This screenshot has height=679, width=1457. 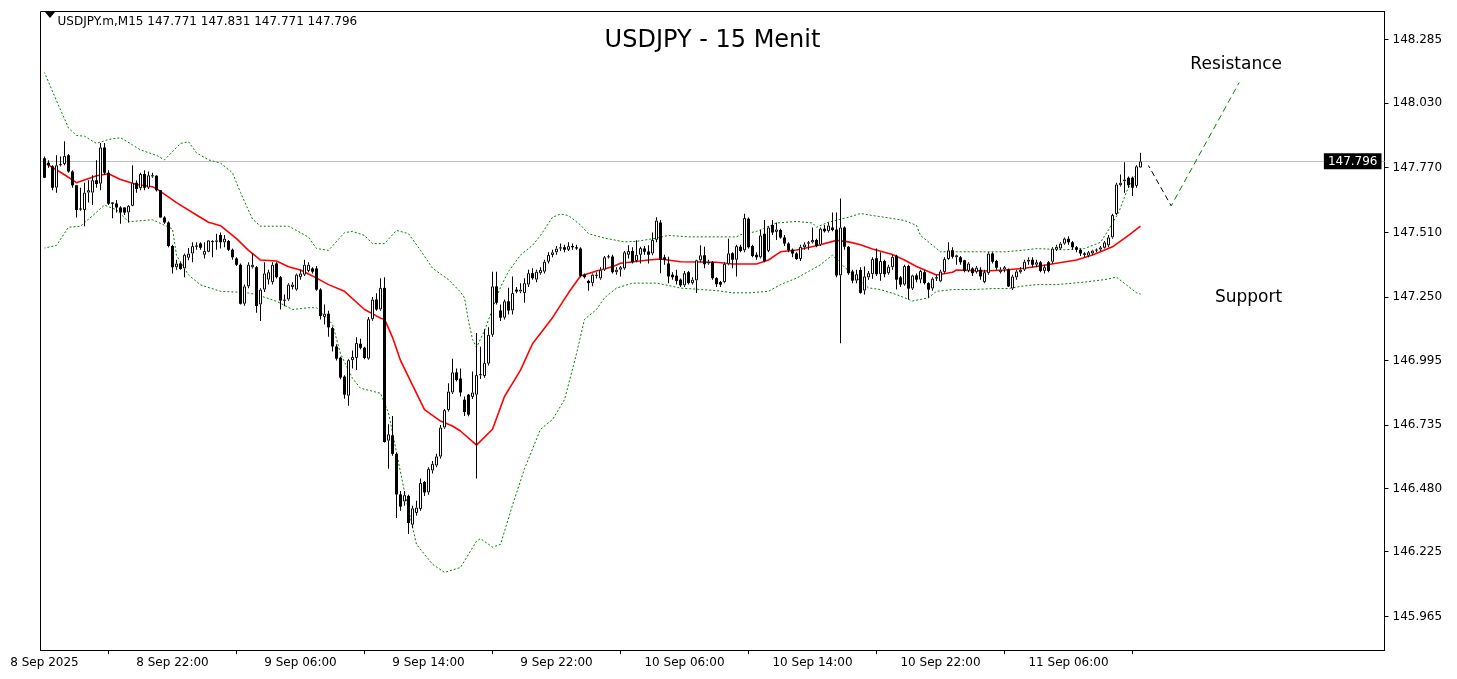 I want to click on x-tick-label: 8 Sep 2025, so click(x=44, y=662).